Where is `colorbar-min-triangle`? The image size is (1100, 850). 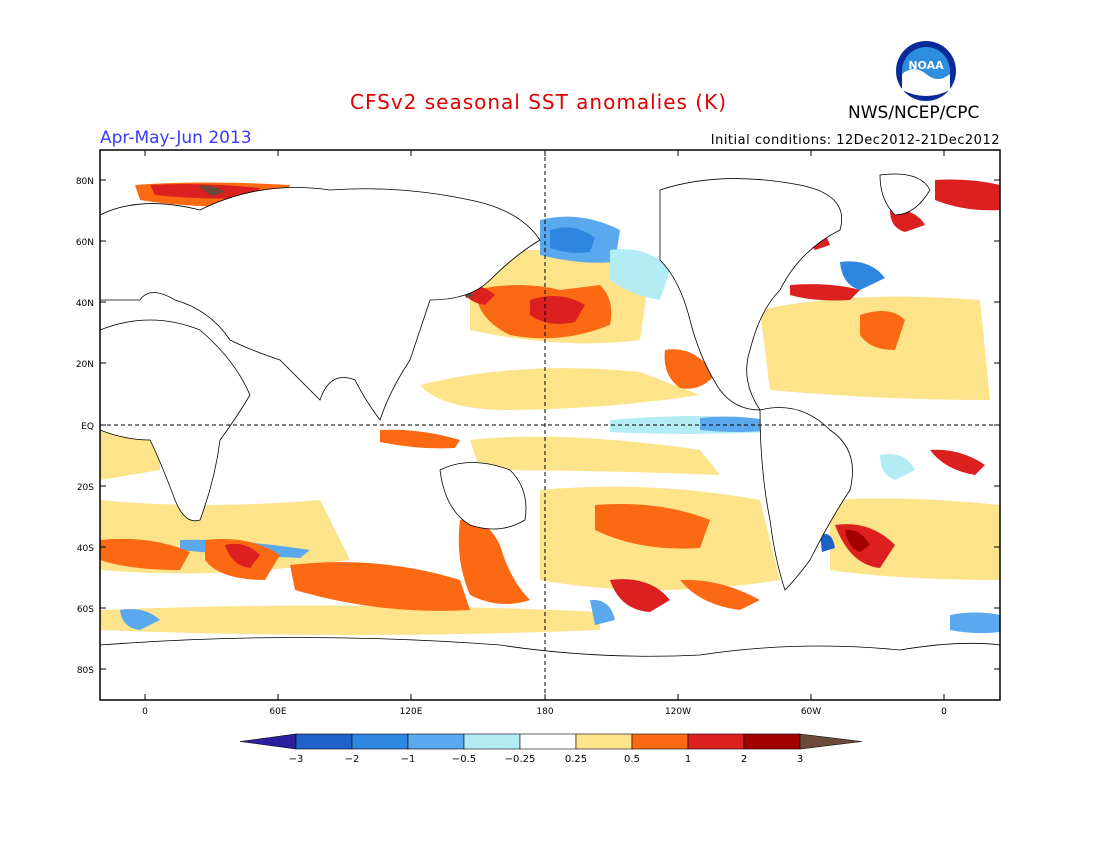 colorbar-min-triangle is located at coordinates (268, 741).